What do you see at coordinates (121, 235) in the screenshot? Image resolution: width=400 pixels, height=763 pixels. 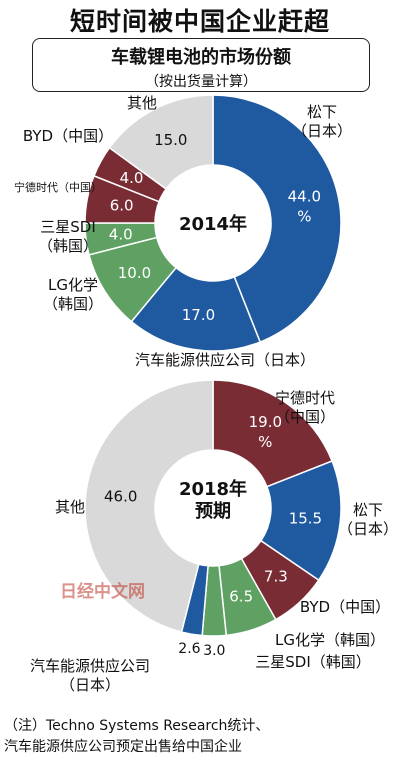 I see `value-label-三星SDI: 4.0` at bounding box center [121, 235].